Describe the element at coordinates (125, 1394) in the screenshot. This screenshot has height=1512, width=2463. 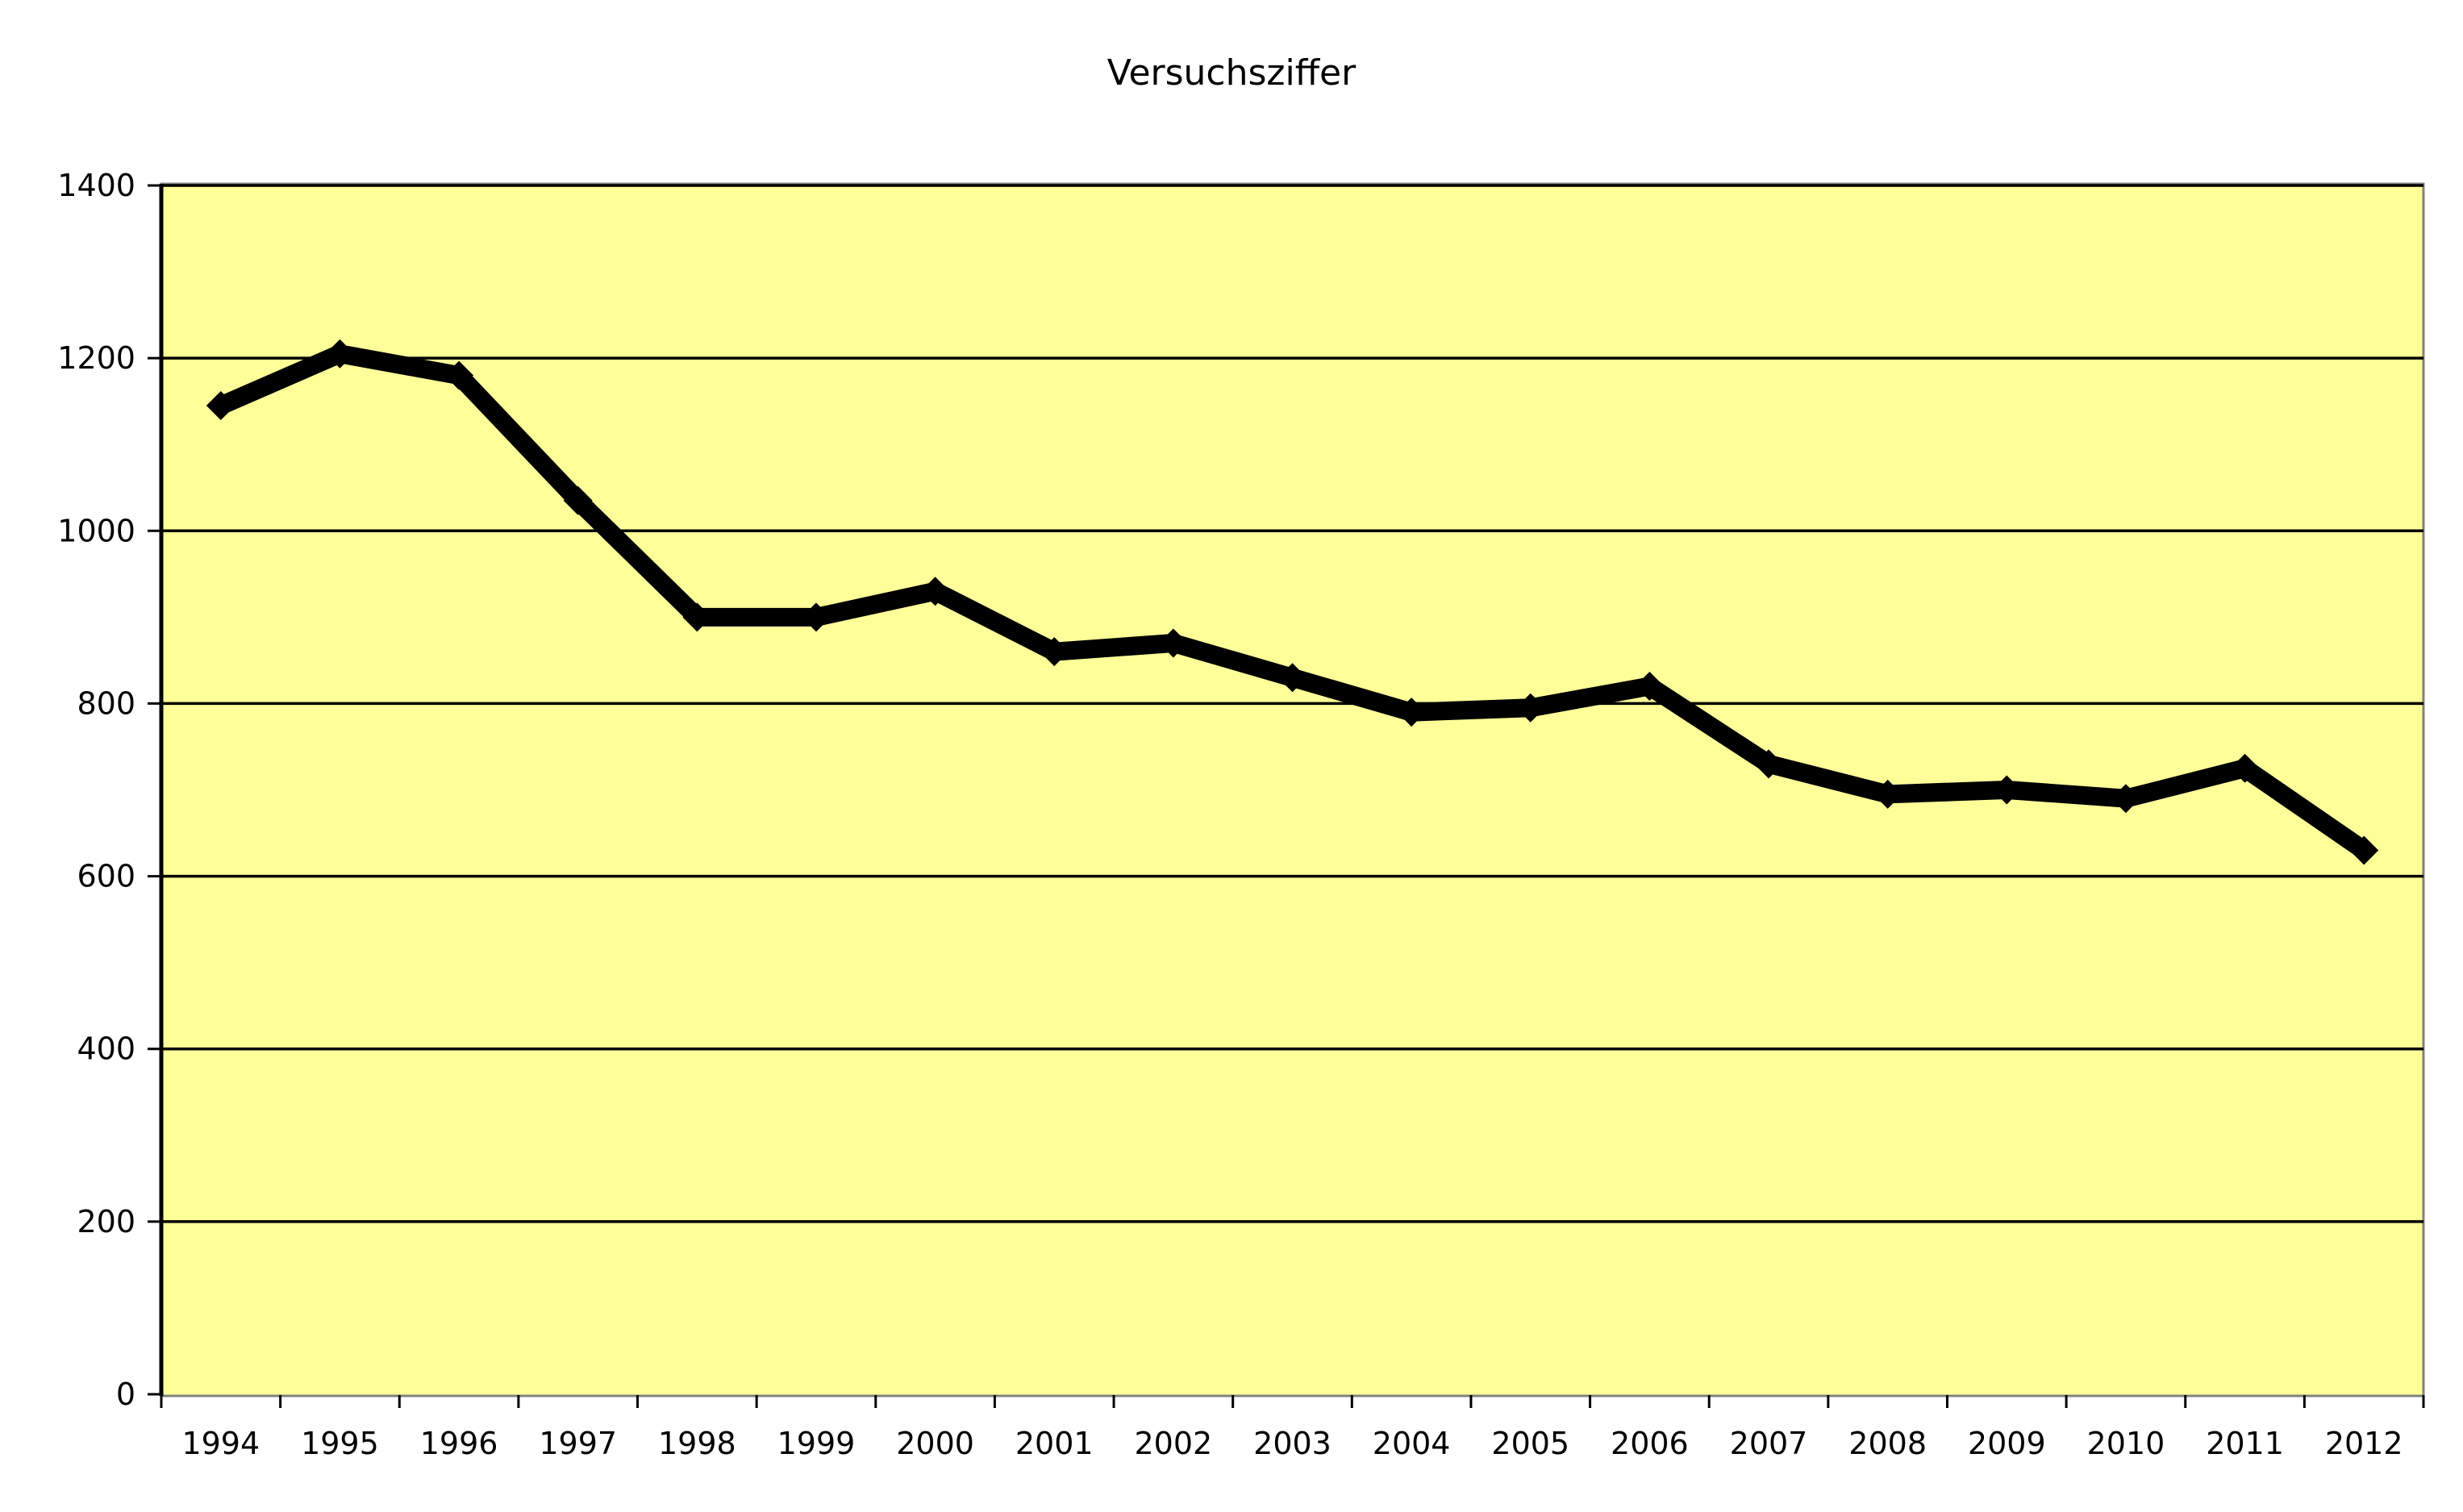
I see `y-tick-label: 0` at that location.